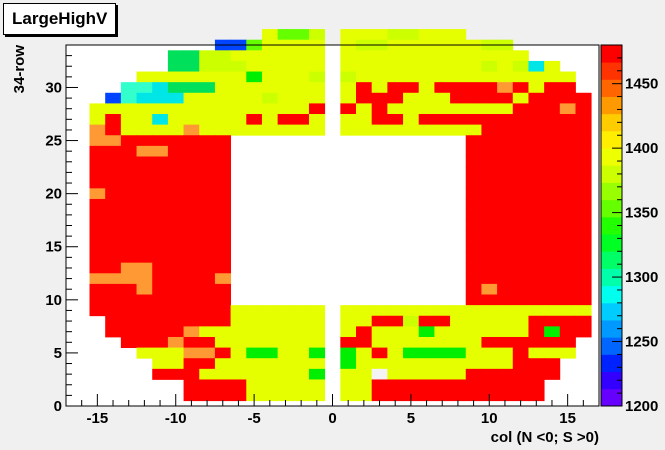 This screenshot has width=665, height=450. I want to click on color-scale-band, so click(611, 277).